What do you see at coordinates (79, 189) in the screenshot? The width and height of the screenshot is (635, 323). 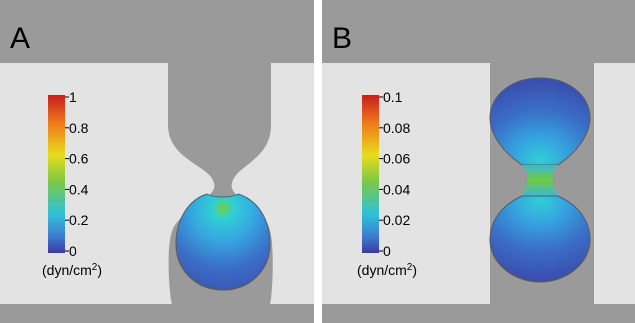 I see `colorbar-tick-label: 0.4` at bounding box center [79, 189].